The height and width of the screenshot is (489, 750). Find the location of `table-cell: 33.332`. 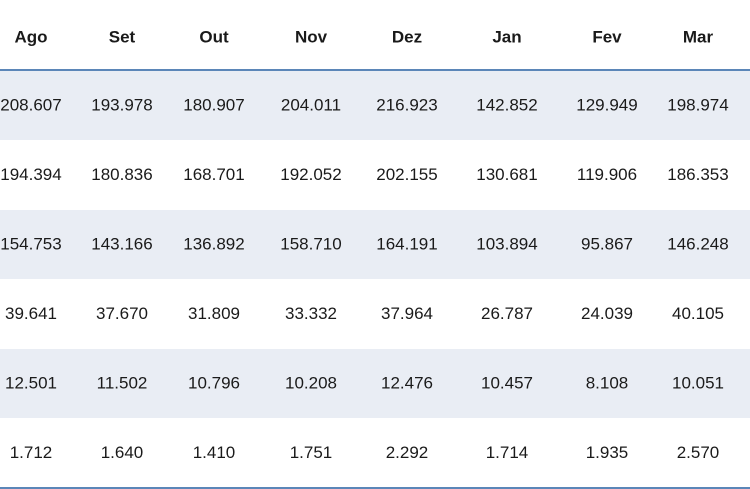

table-cell: 33.332 is located at coordinates (311, 313).